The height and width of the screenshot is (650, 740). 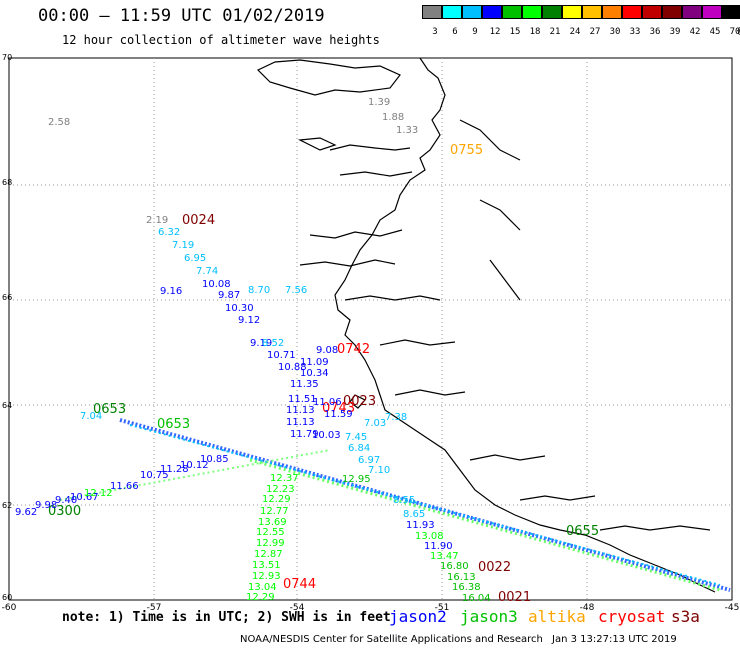 I want to click on colorbar-label: 12, so click(x=495, y=32).